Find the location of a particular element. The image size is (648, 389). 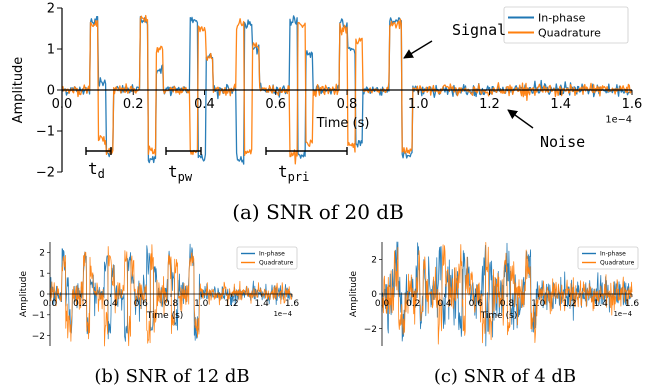

interval-label-pw: tpw is located at coordinates (180, 173).